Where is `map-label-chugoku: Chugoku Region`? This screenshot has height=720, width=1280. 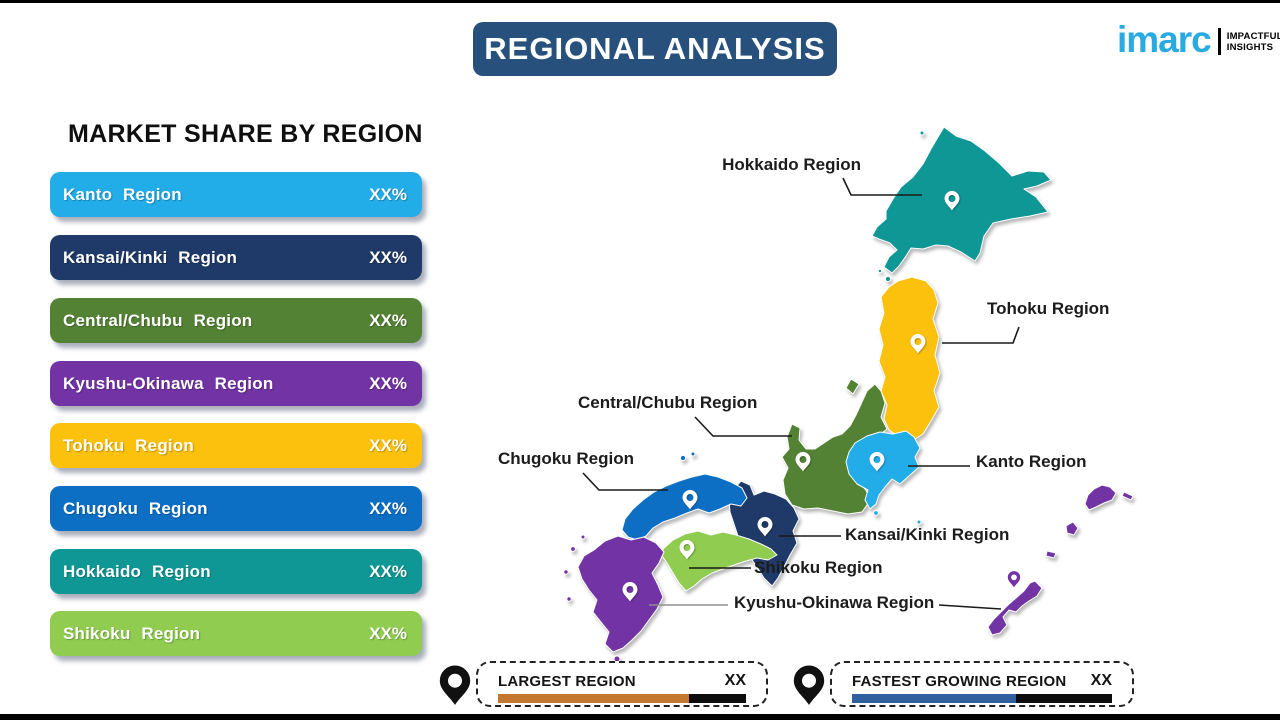 map-label-chugoku: Chugoku Region is located at coordinates (566, 458).